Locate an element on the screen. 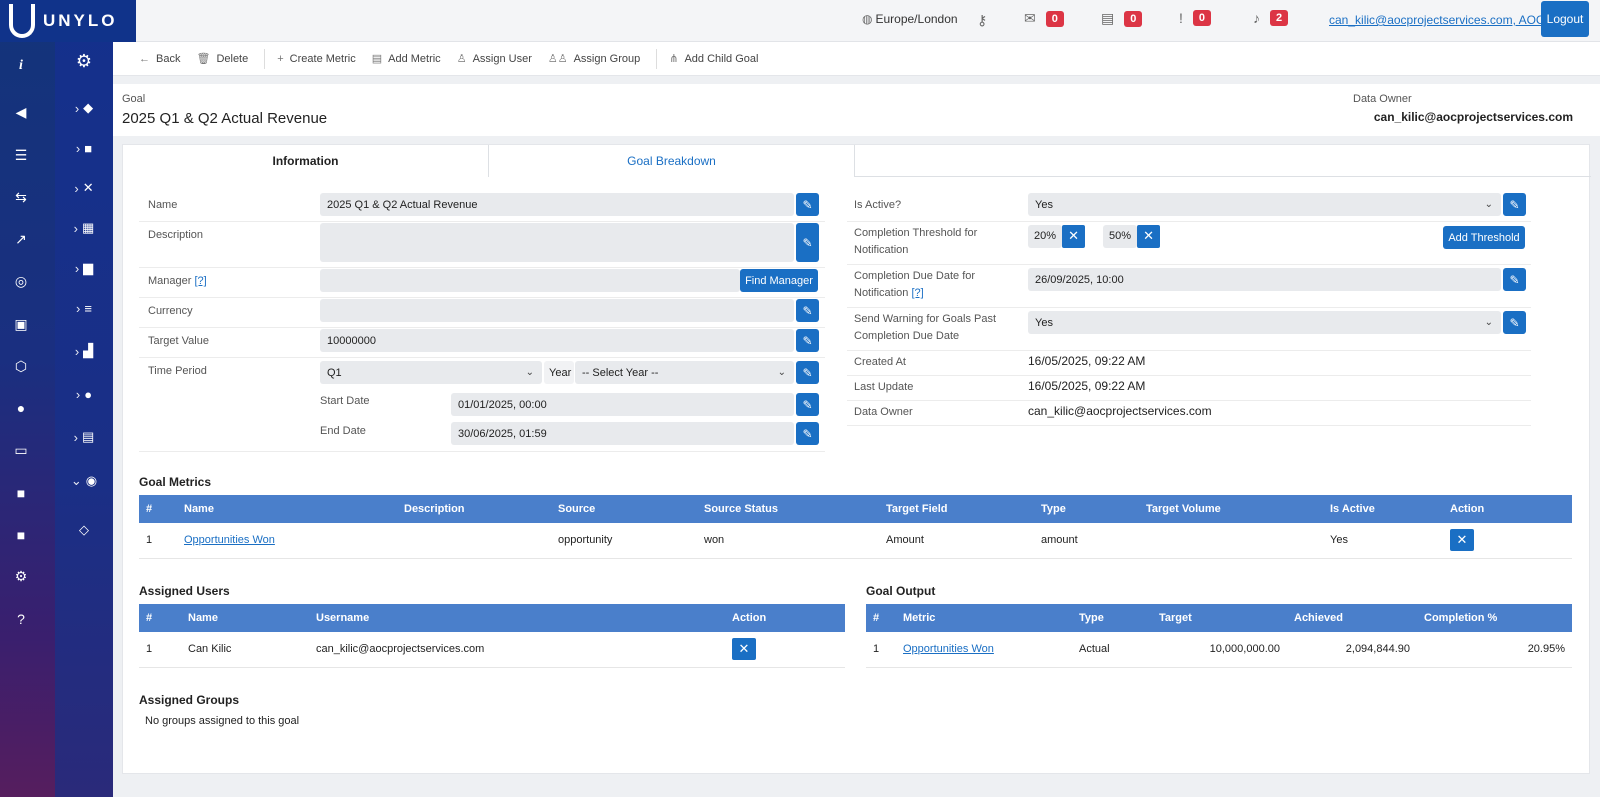 Image resolution: width=1600 pixels, height=797 pixels. edit-start-date-button: ✎ is located at coordinates (807, 404).